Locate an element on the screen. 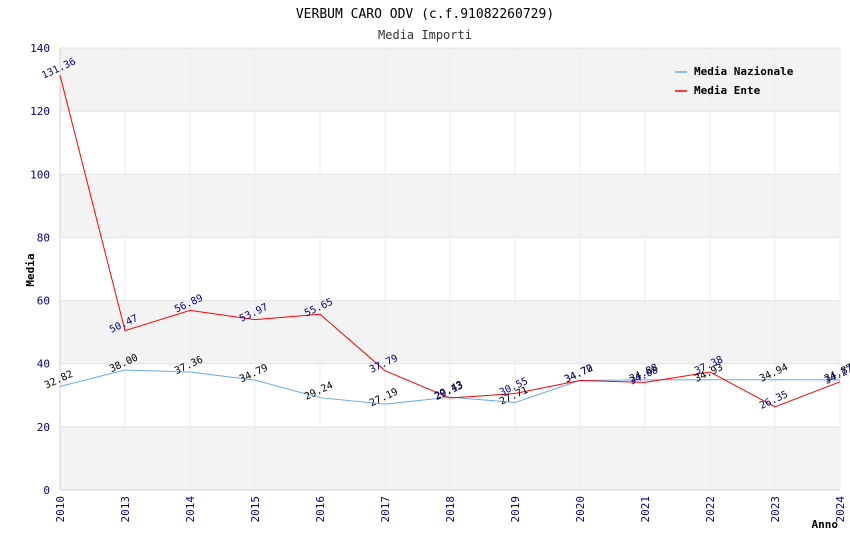 This screenshot has width=850, height=550. y-tick-label: 20 is located at coordinates (43, 427).